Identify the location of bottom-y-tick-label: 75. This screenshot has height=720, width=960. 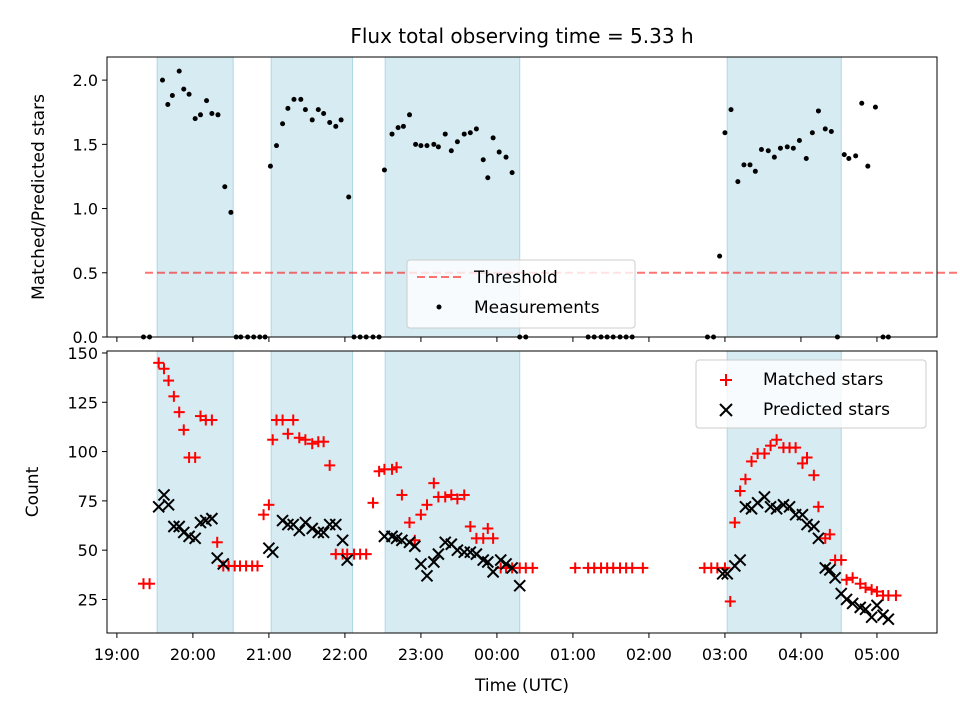
(88, 501).